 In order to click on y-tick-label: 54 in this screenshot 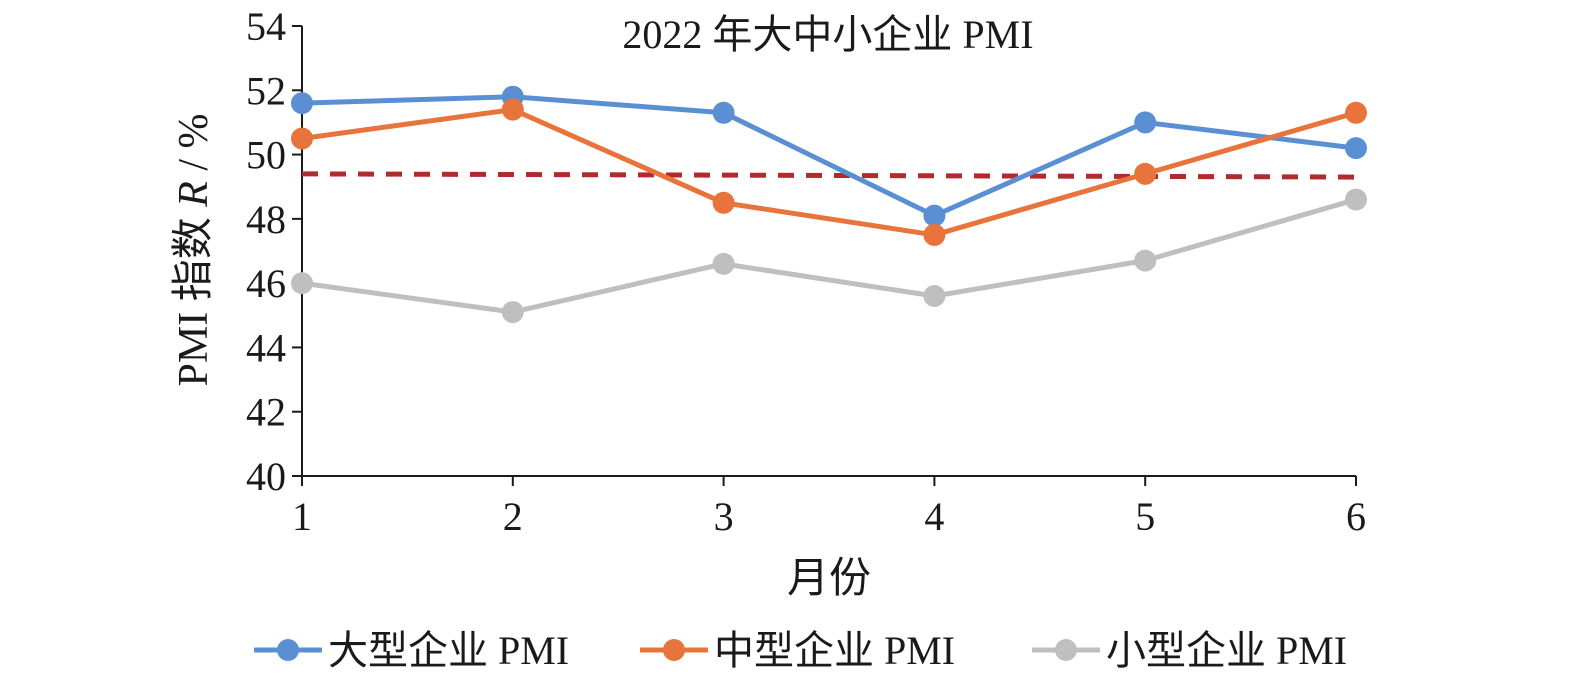, I will do `click(266, 26)`.